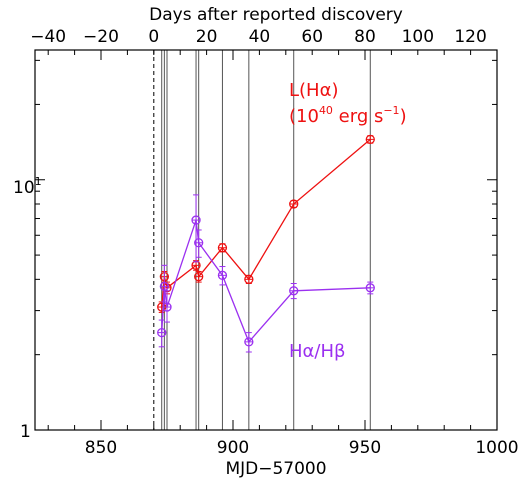 The width and height of the screenshot is (531, 482). What do you see at coordinates (153, 37) in the screenshot?
I see `top-tick-label: 0` at bounding box center [153, 37].